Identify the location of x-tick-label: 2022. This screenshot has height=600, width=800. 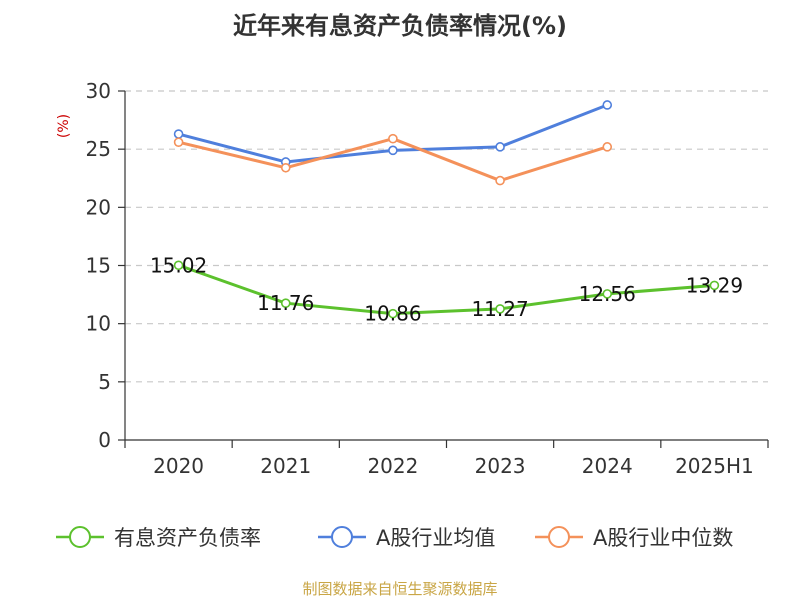
(392, 466).